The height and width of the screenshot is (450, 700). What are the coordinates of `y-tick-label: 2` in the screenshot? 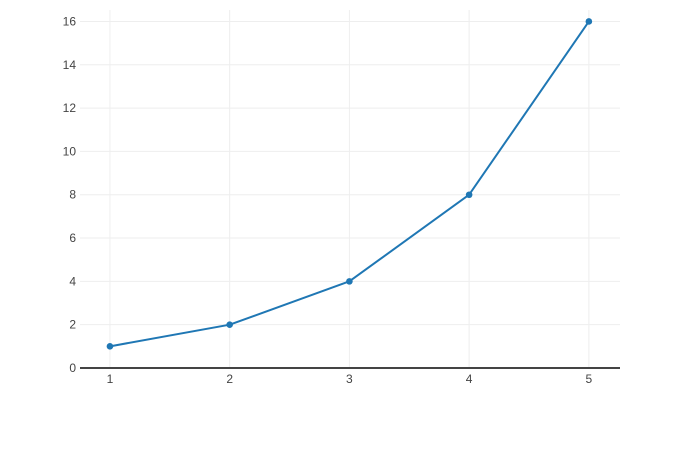 It's located at (72, 325).